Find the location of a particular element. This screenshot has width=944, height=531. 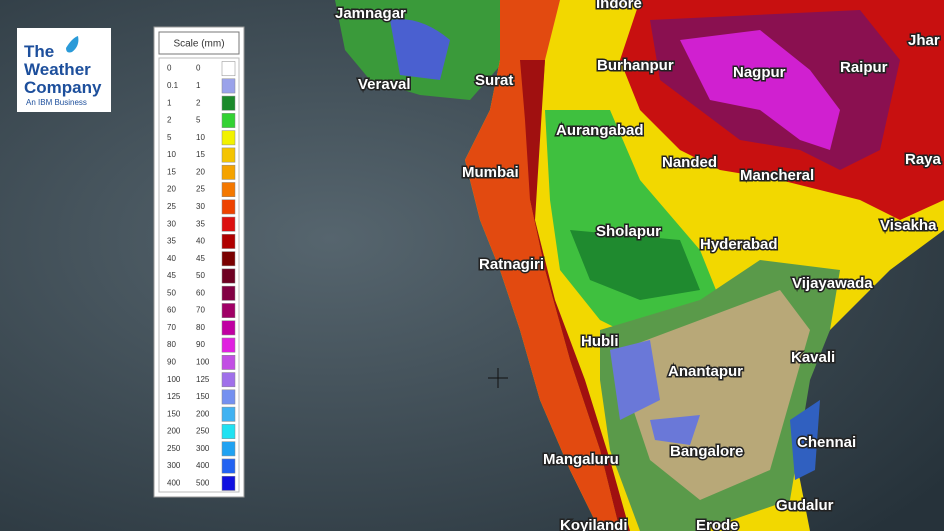

city-label: Raya is located at coordinates (923, 159).